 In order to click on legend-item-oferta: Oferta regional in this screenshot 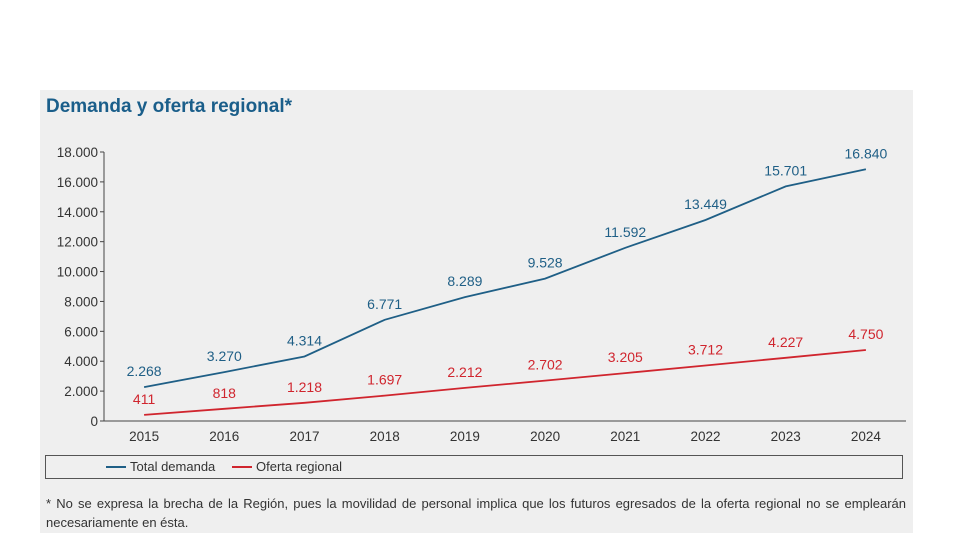, I will do `click(287, 466)`.